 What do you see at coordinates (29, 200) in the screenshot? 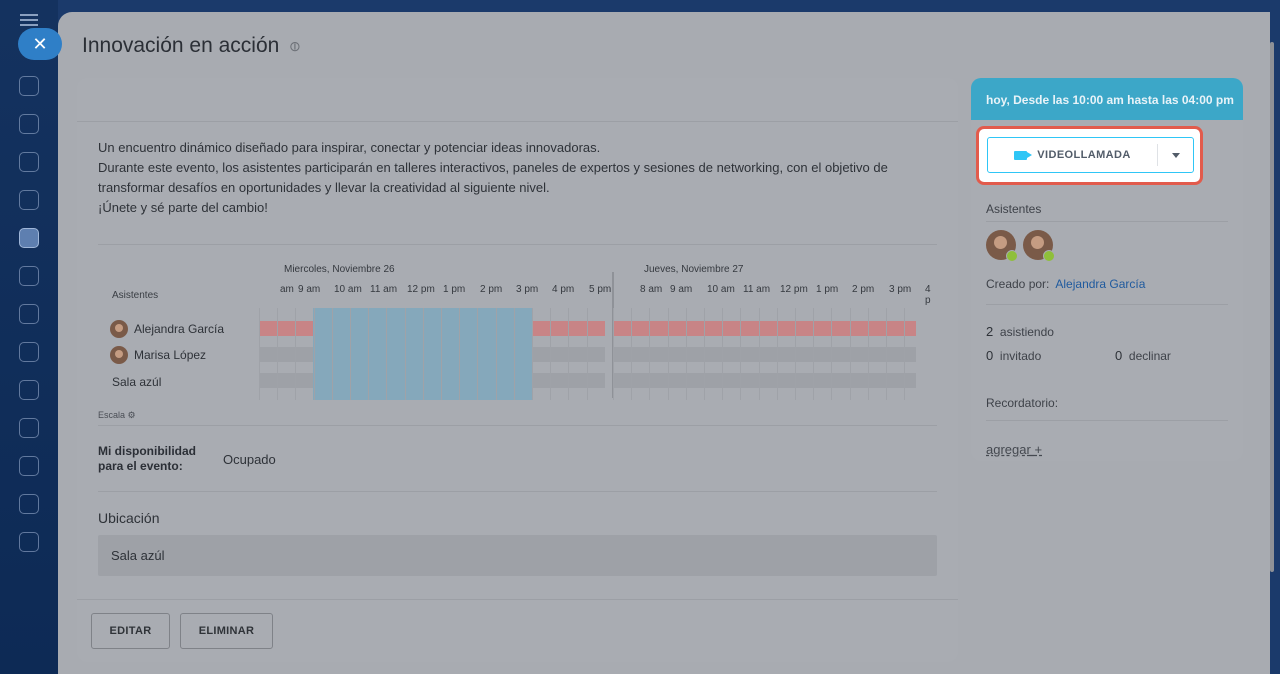
I see `crm-icon` at bounding box center [29, 200].